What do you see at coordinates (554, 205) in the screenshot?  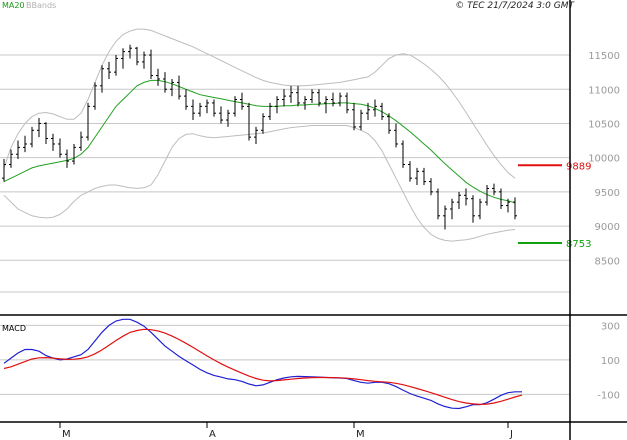 I see `support-resistance-levels: 9889 8753` at bounding box center [554, 205].